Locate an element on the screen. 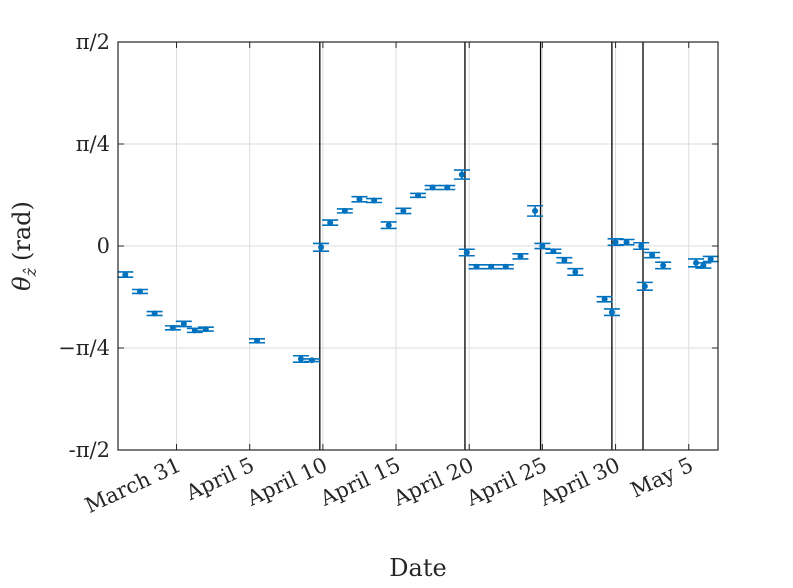  y-axis-title: θẑ (rad) is located at coordinates (24, 246).